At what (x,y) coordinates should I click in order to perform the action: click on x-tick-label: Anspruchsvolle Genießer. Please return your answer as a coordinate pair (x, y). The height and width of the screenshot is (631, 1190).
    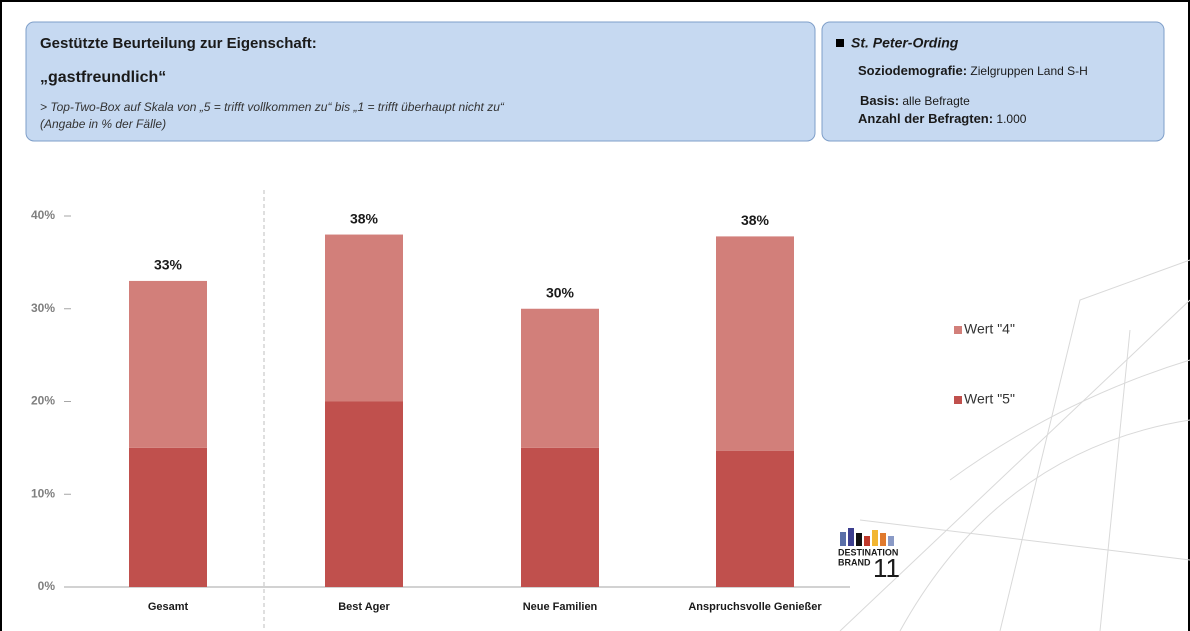
    Looking at the image, I should click on (755, 607).